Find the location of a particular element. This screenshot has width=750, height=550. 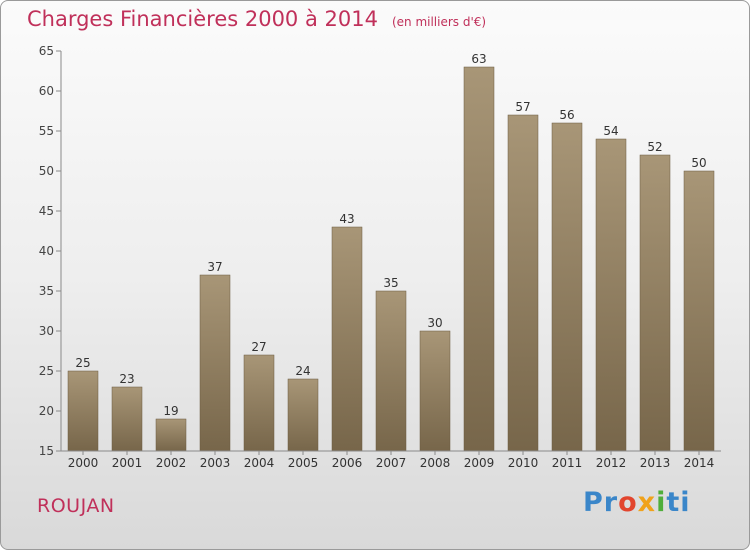

bar-value-label: 50 is located at coordinates (698, 163).